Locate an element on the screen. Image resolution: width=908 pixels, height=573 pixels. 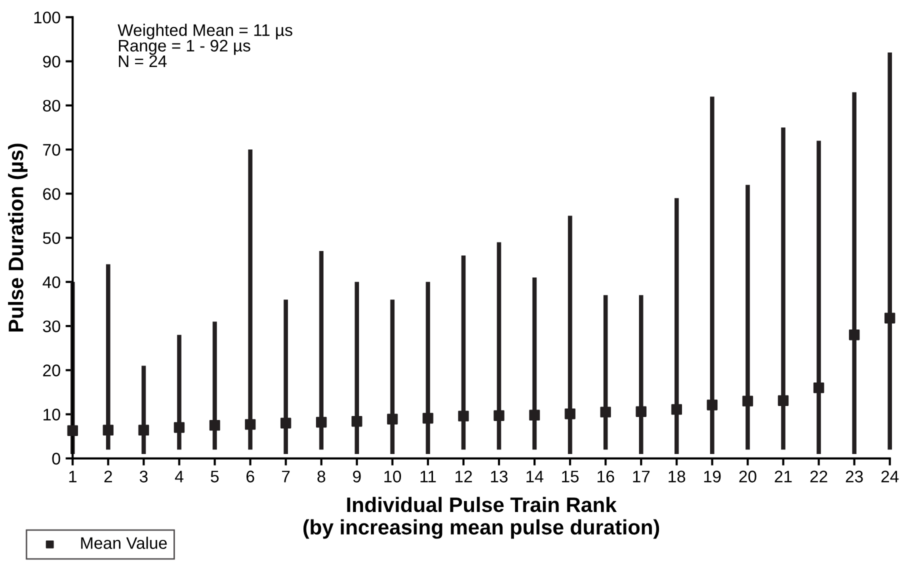
x-tick-label: 12 is located at coordinates (463, 476).